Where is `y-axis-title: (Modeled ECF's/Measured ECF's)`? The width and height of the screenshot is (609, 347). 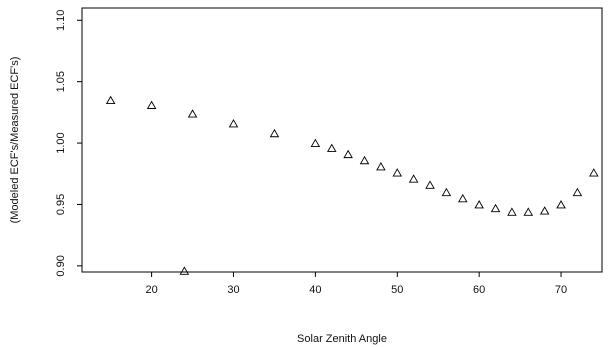 y-axis-title: (Modeled ECF's/Measured ECF's) is located at coordinates (15, 140).